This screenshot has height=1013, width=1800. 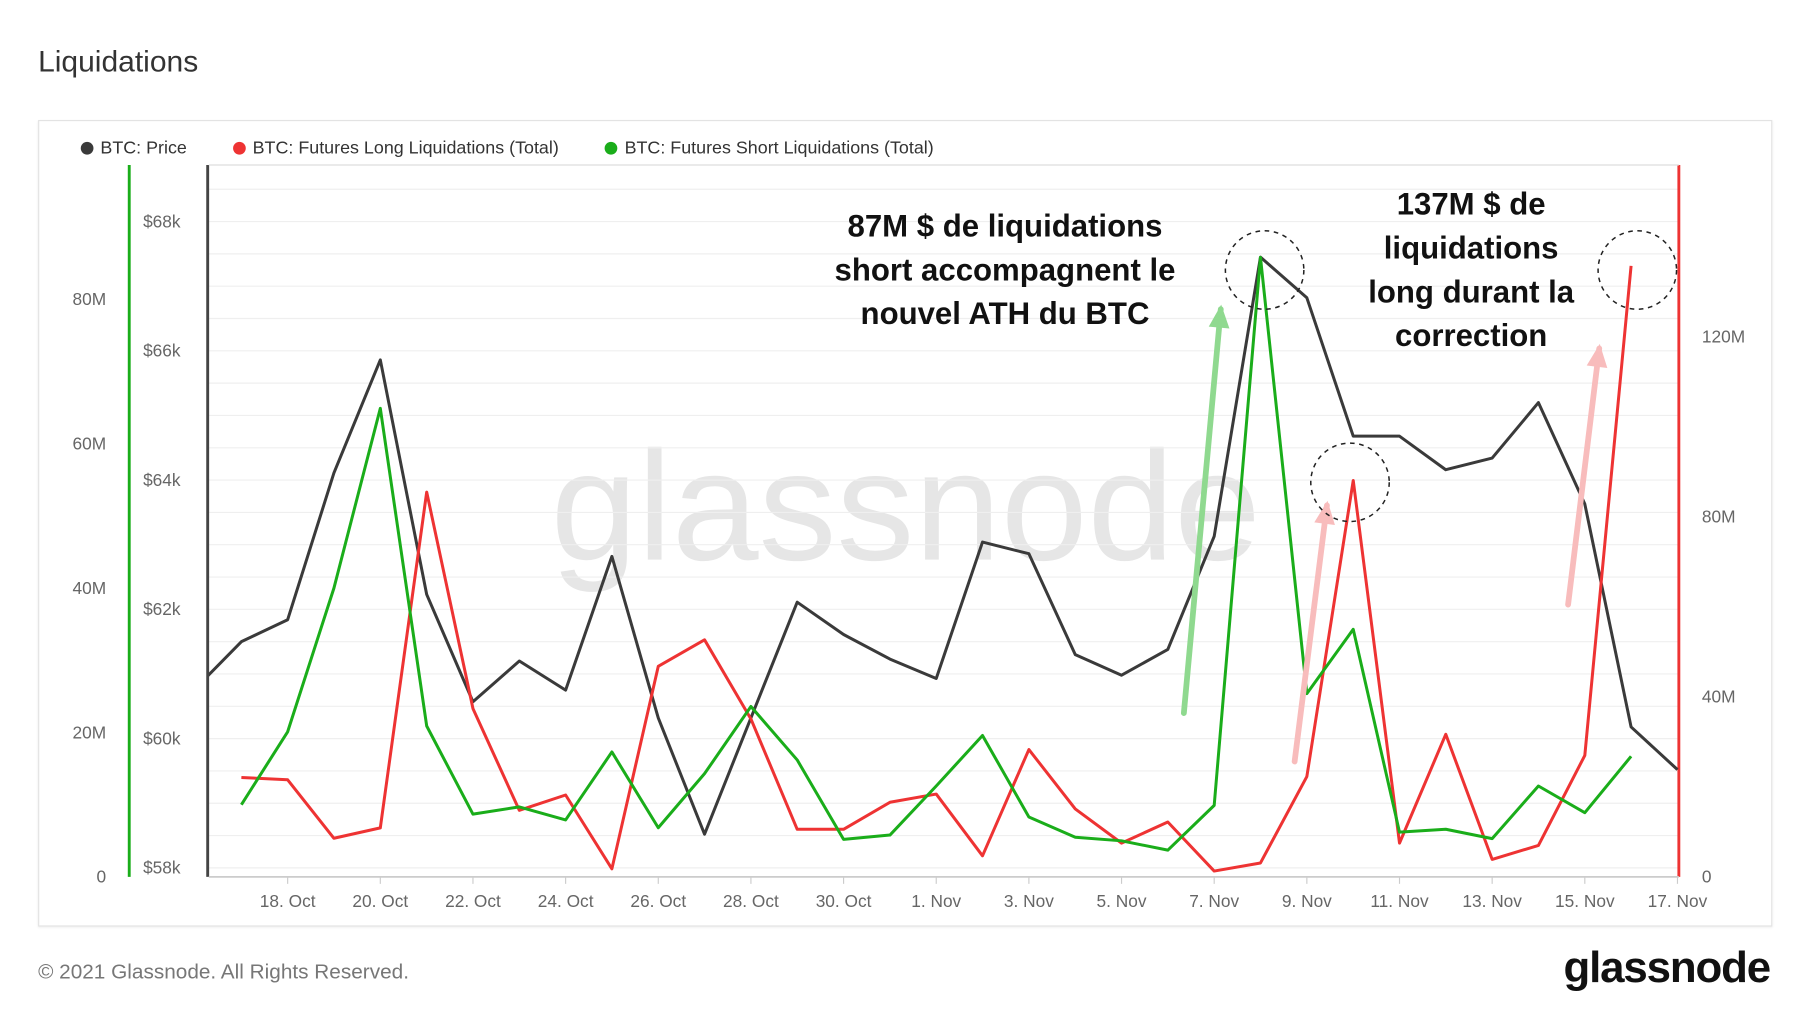 I want to click on annotation-text: liquidations, so click(x=1471, y=247).